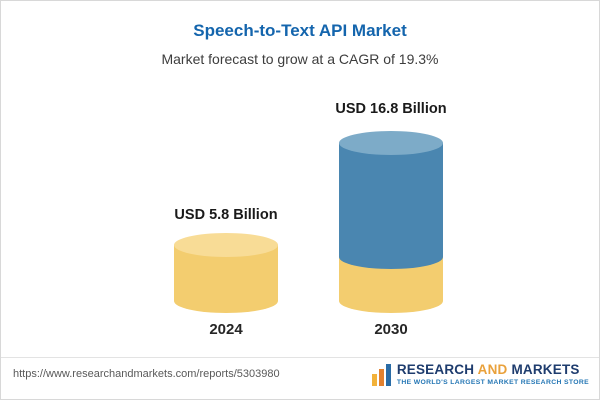  I want to click on logo-name: RESEARCH AND MARKETS, so click(493, 369).